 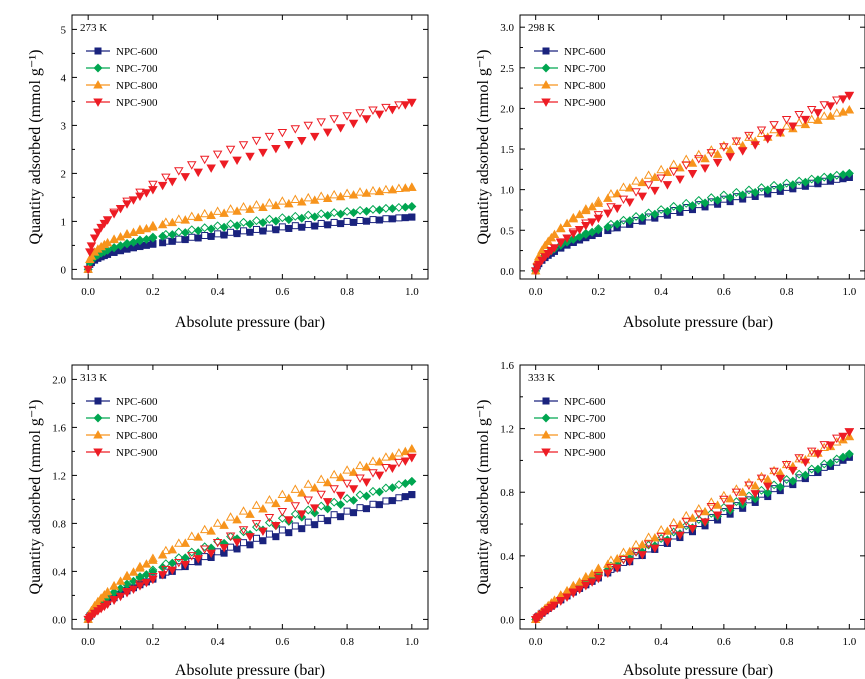 I want to click on legend-label: NPC-800, so click(x=137, y=86).